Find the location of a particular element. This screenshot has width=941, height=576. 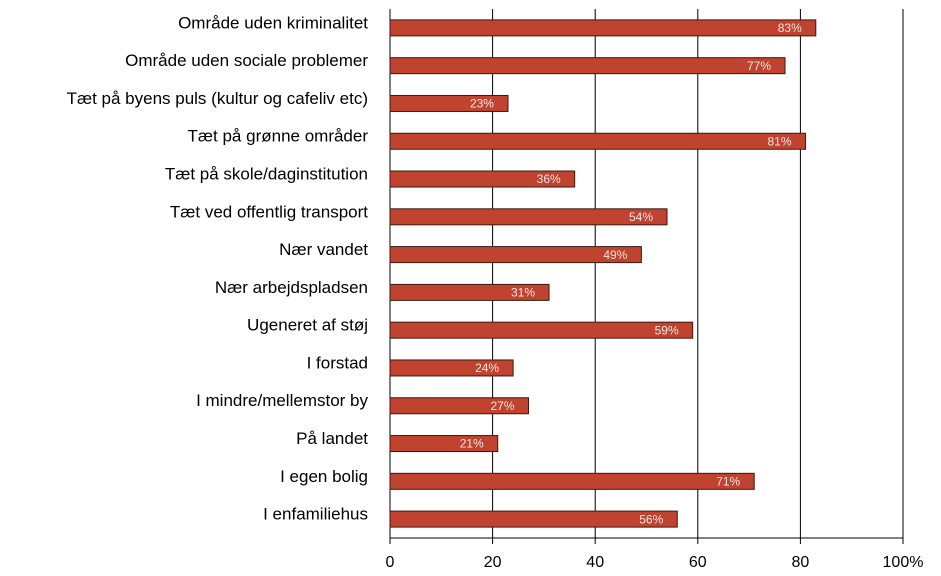

category-label: Tæt ved offentlig transport is located at coordinates (269, 211).